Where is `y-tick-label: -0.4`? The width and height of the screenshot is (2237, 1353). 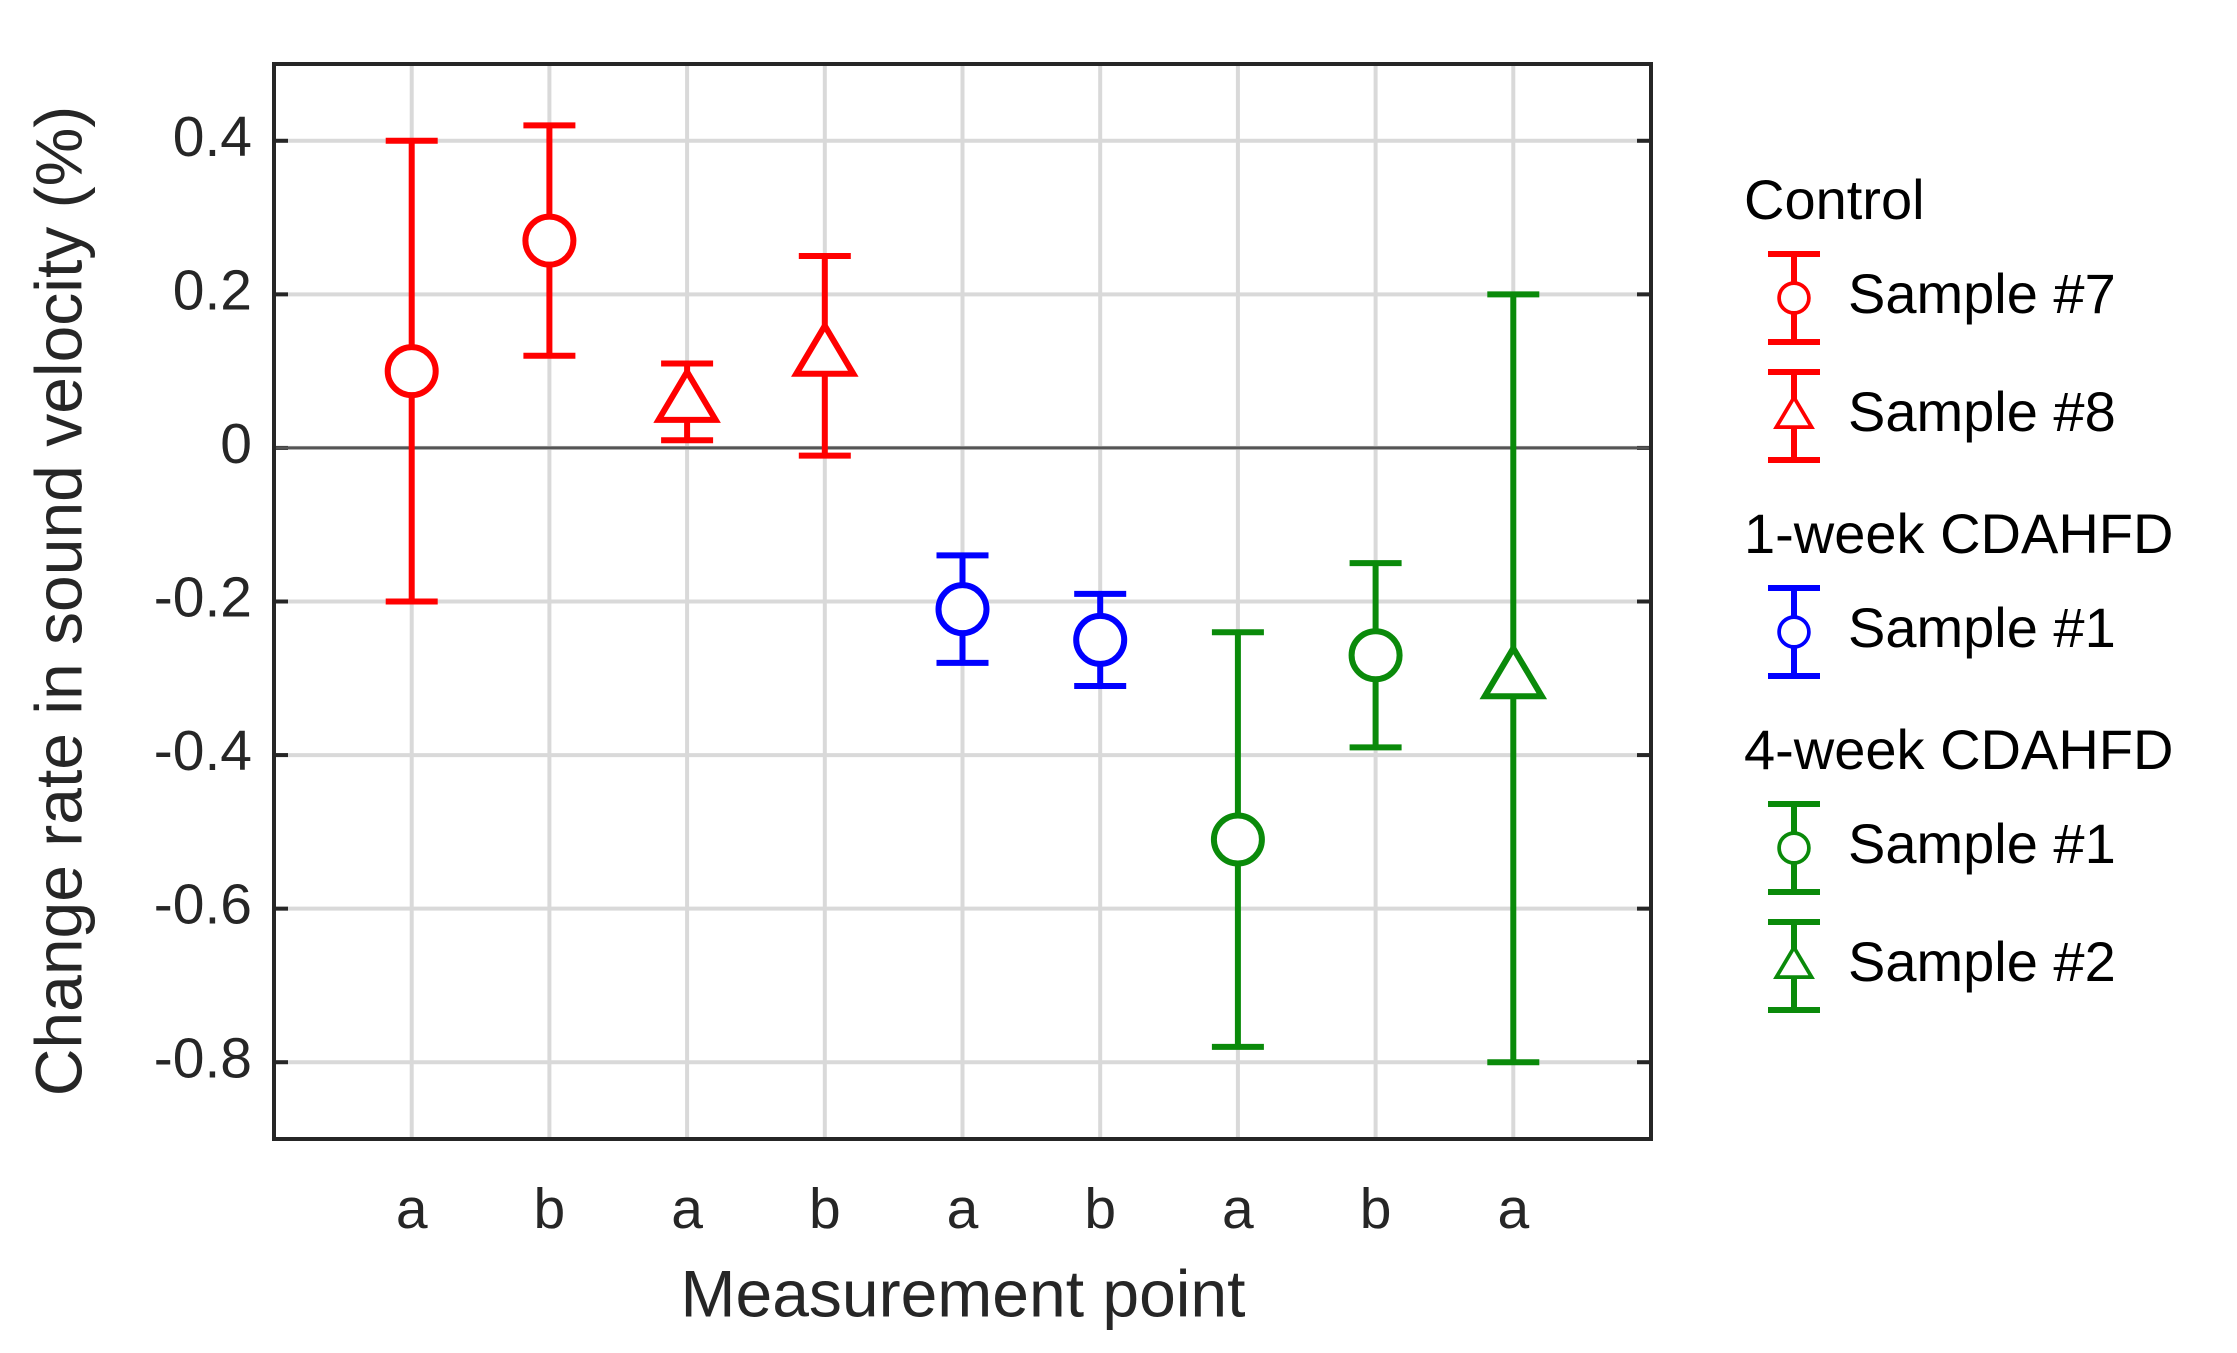 y-tick-label: -0.4 is located at coordinates (203, 751).